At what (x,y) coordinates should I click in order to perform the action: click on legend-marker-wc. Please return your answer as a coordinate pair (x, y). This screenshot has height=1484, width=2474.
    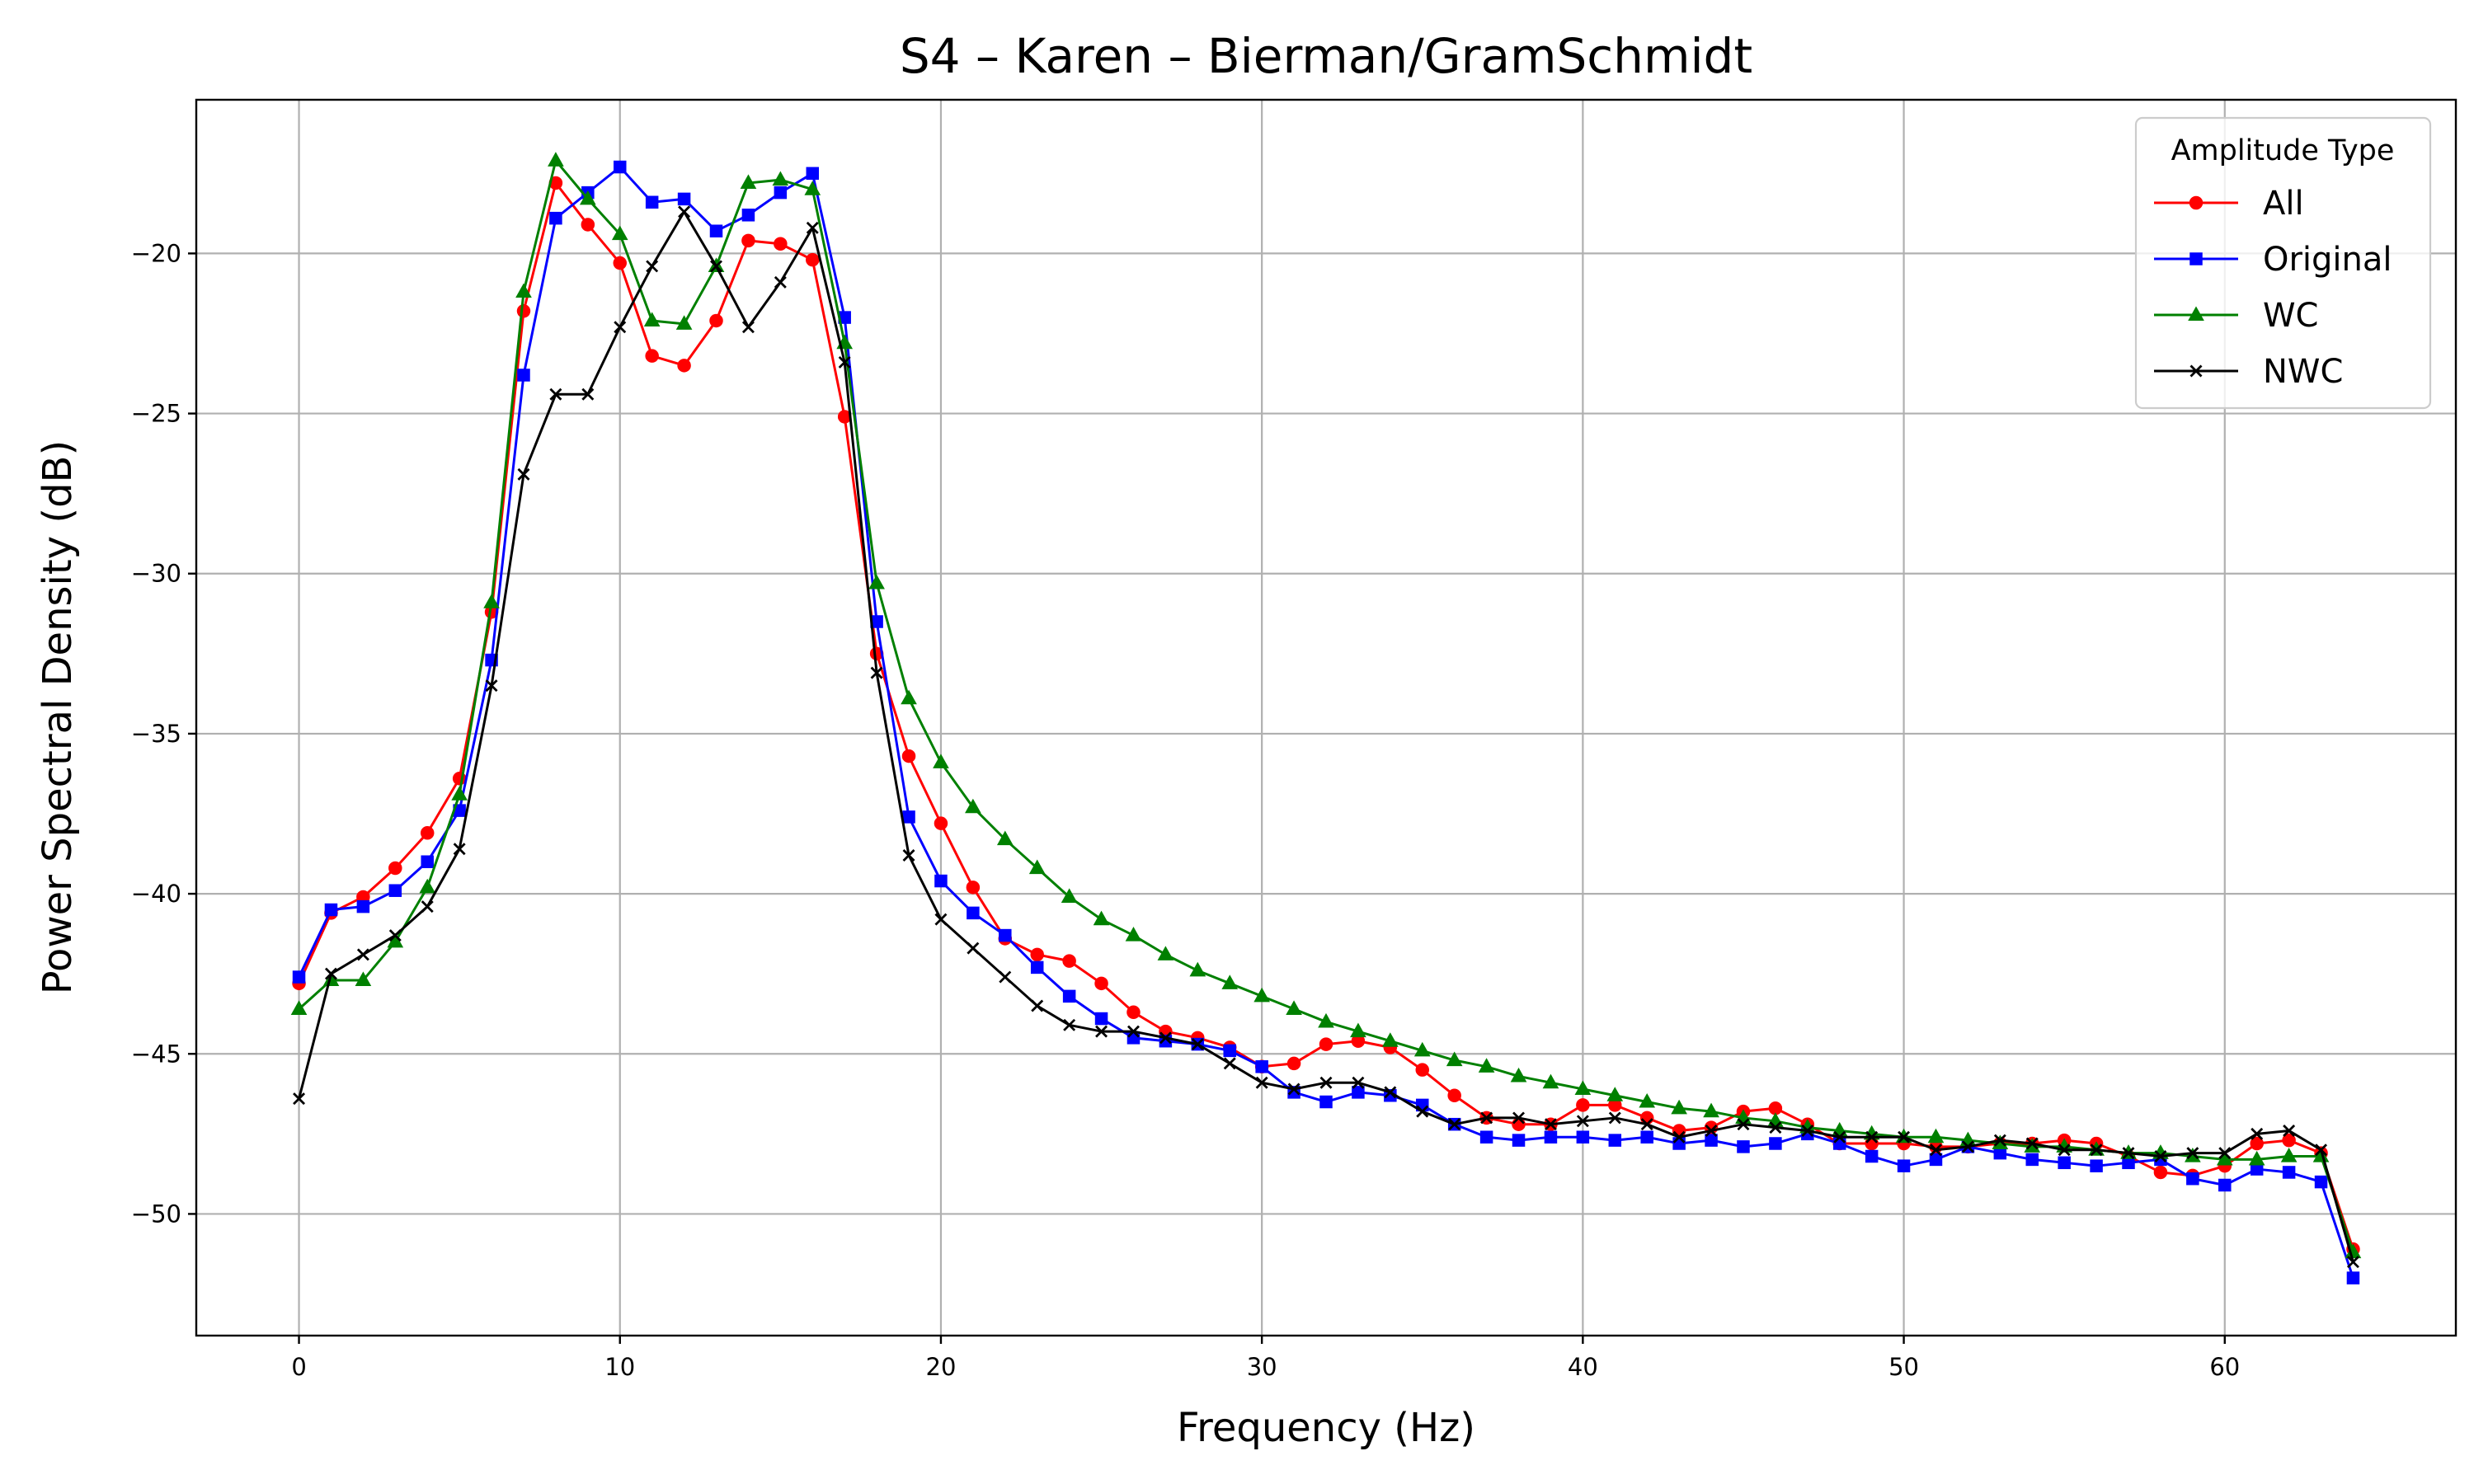
    Looking at the image, I should click on (2196, 314).